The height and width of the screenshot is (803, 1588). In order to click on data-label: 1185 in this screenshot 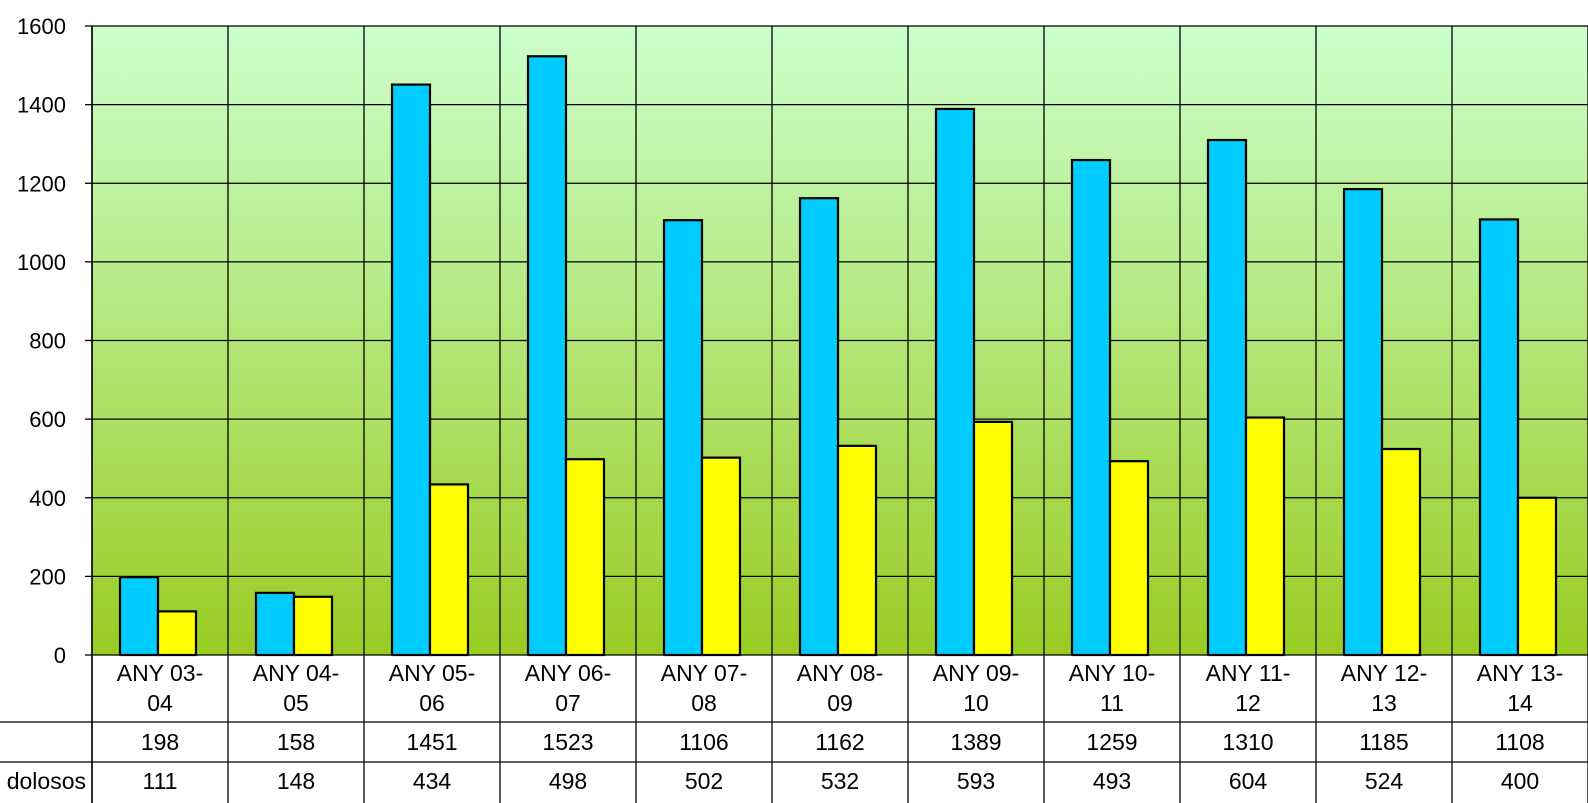, I will do `click(1383, 742)`.